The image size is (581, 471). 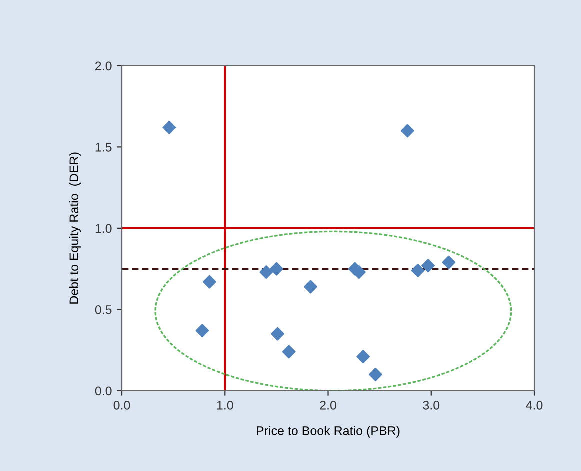 I want to click on x-tick-label: 2.0, so click(x=328, y=405).